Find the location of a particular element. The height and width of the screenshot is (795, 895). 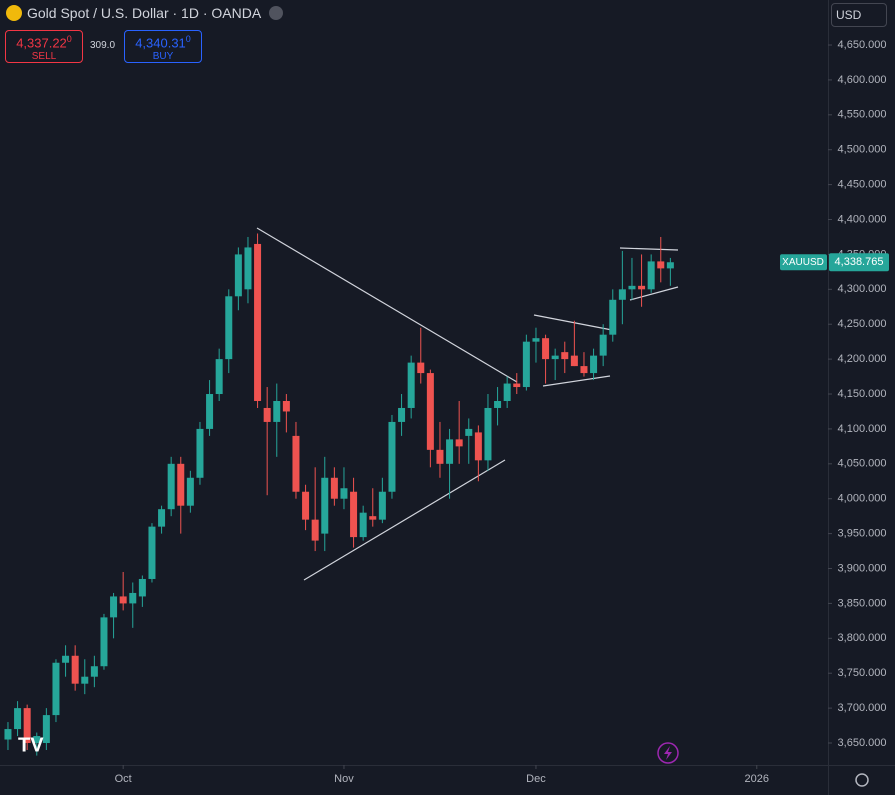

alert-bolt is located at coordinates (668, 753).